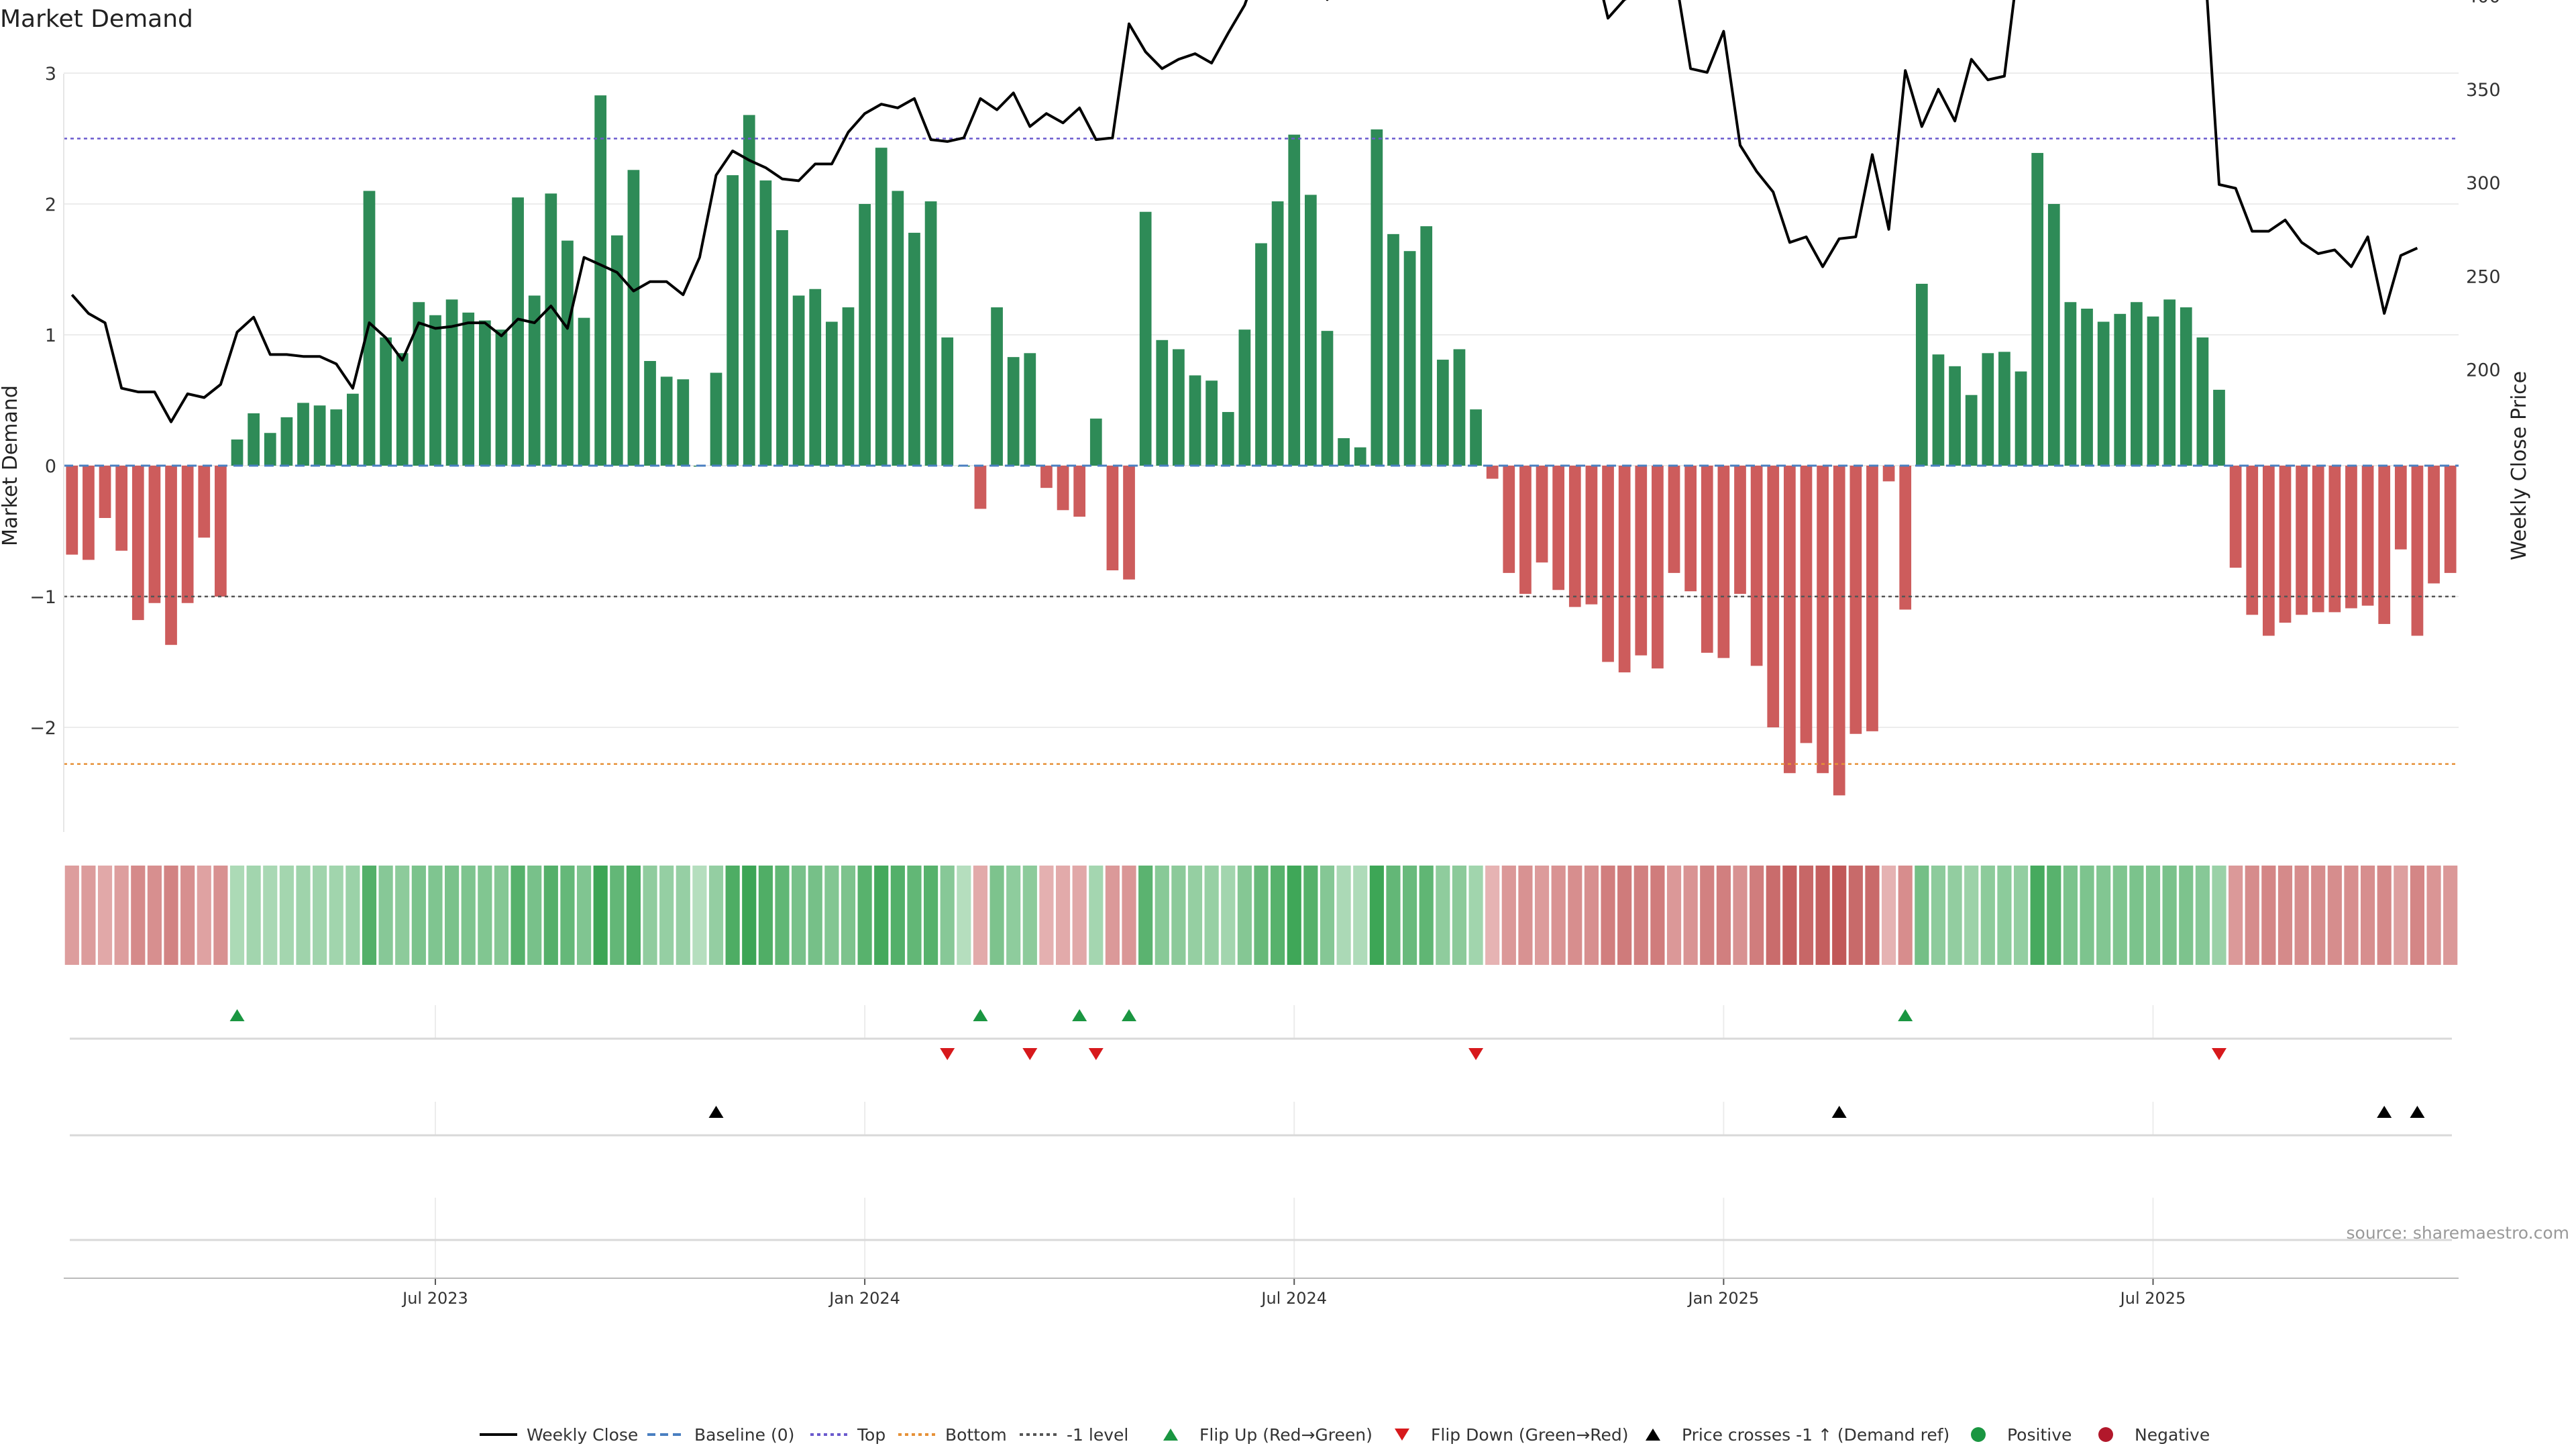 This screenshot has width=2576, height=1452. I want to click on legend-swatch-dot, so click(2105, 1435).